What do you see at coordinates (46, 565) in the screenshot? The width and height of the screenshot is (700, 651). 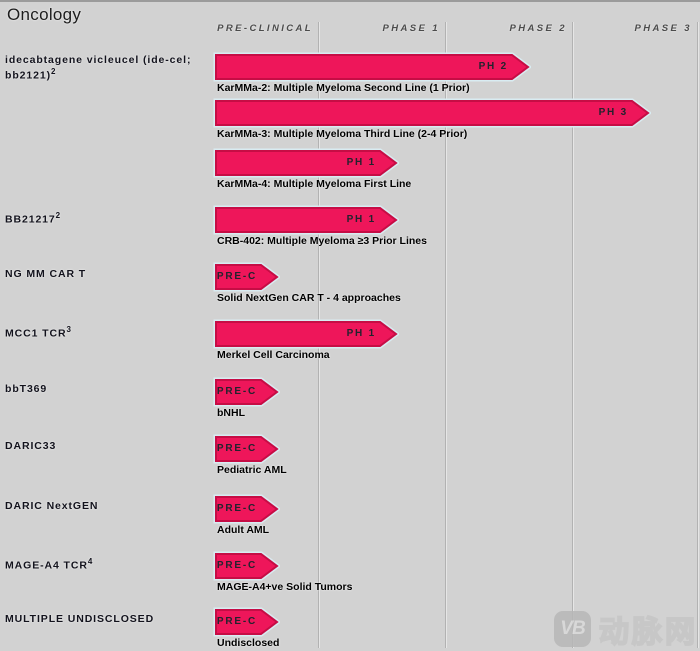 I see `program-name: MAGE-A4 TCR` at bounding box center [46, 565].